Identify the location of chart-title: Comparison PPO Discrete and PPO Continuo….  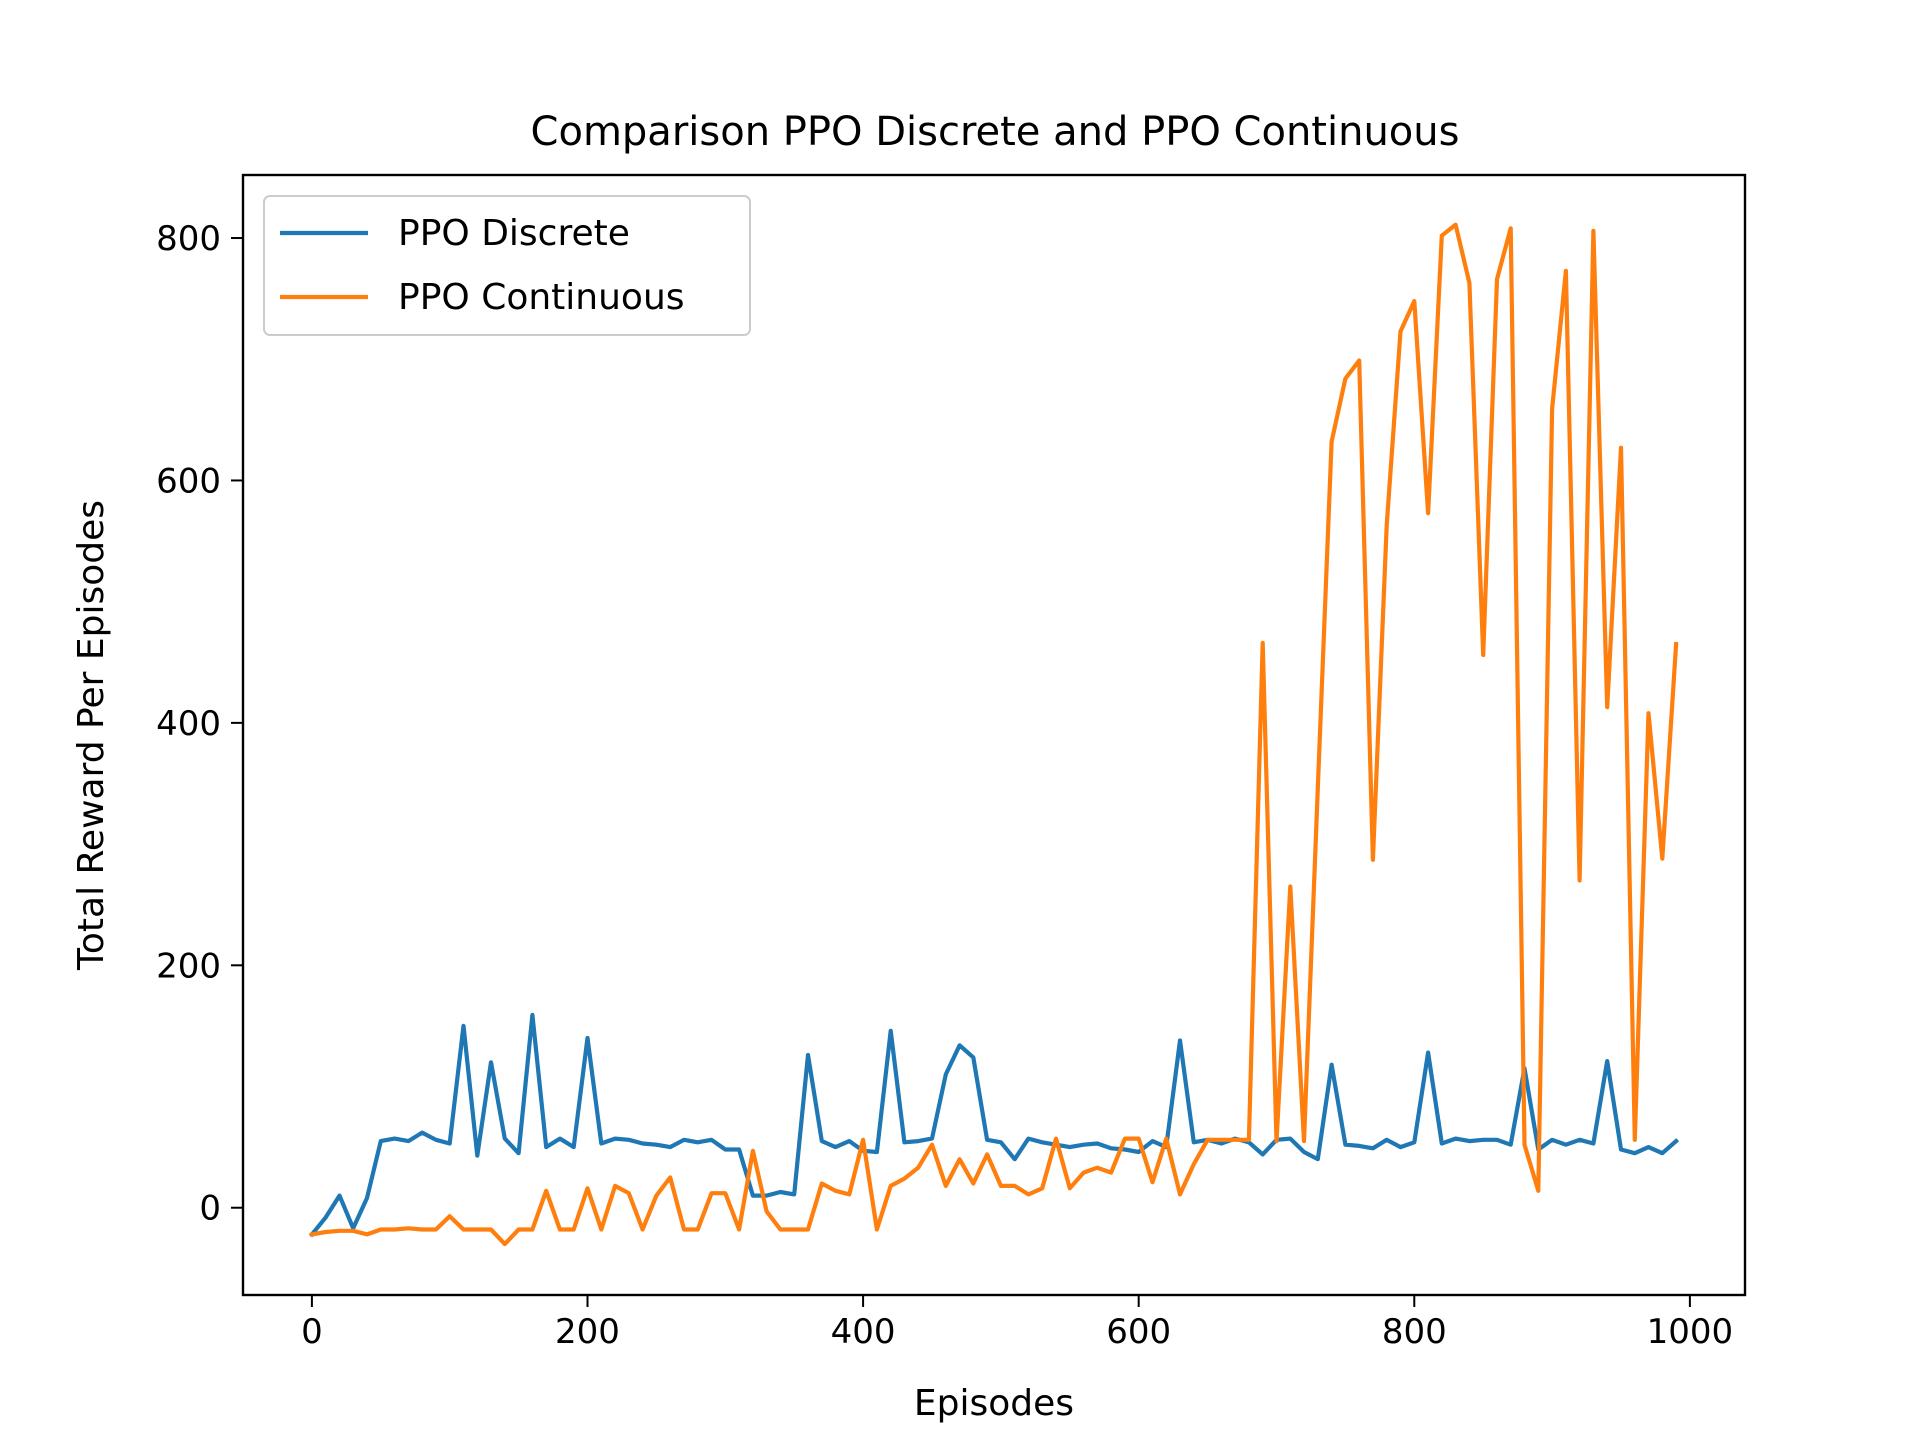
(995, 132).